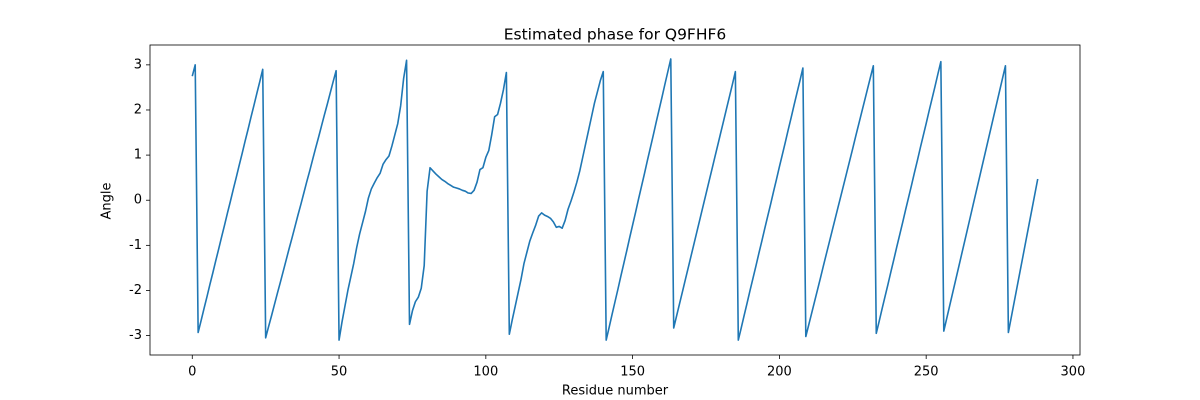  I want to click on x-tick-label: 200, so click(779, 372).